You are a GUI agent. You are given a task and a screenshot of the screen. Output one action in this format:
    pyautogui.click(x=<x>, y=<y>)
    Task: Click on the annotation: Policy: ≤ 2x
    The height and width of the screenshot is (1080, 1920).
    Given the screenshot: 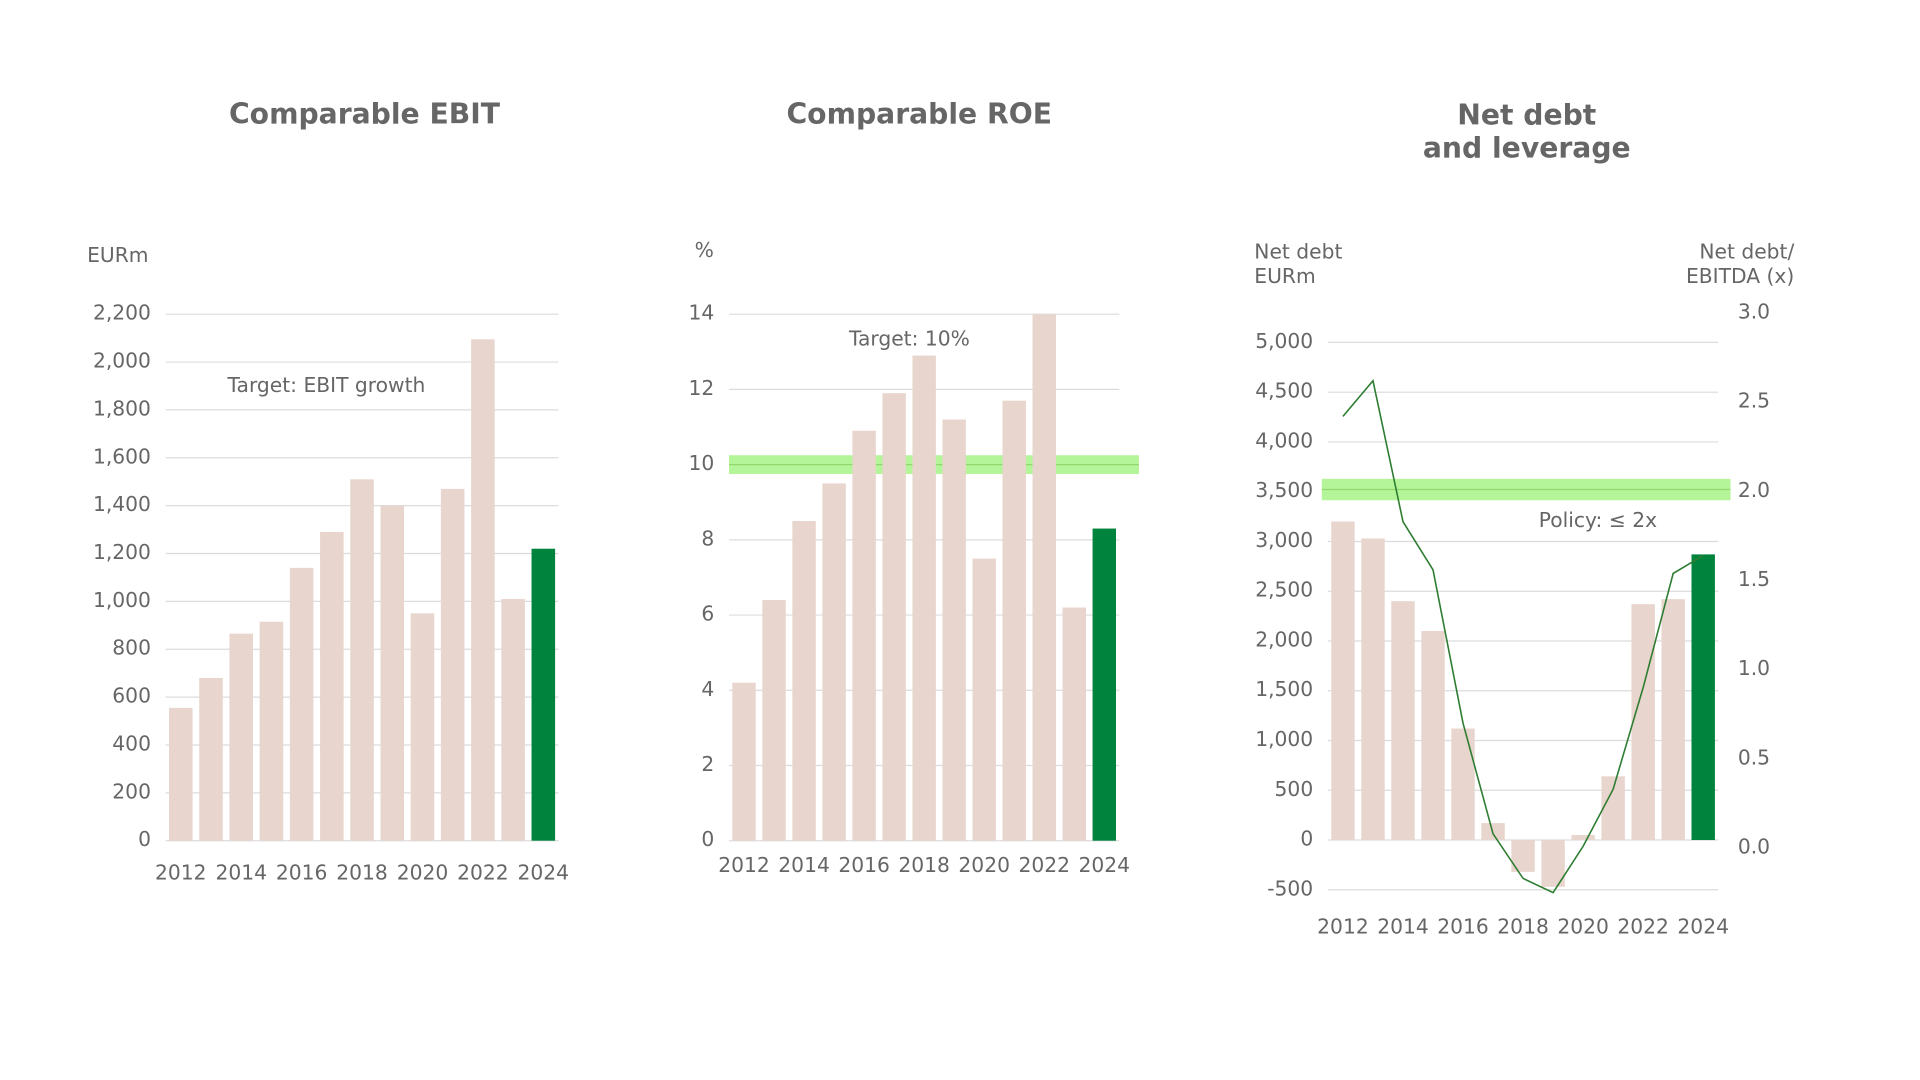 What is the action you would take?
    pyautogui.click(x=1598, y=520)
    